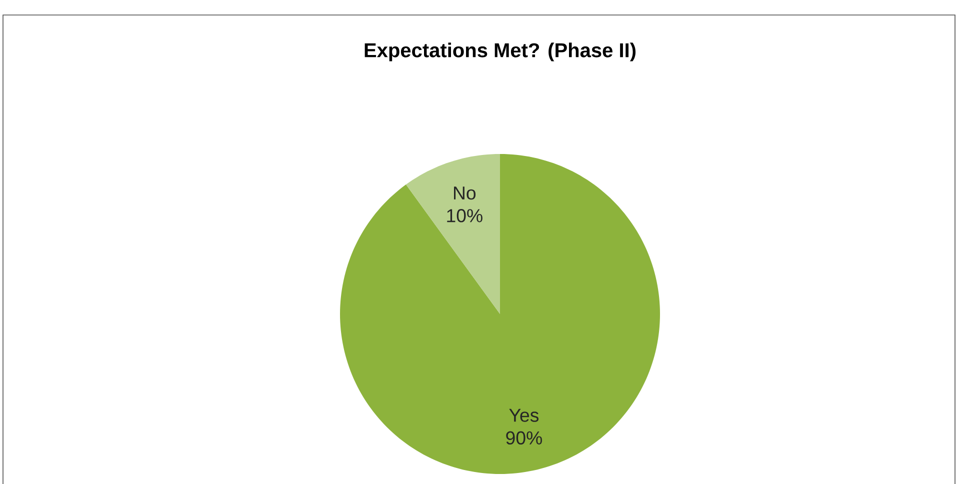 This screenshot has width=958, height=484. What do you see at coordinates (524, 415) in the screenshot?
I see `slice-label: Yes` at bounding box center [524, 415].